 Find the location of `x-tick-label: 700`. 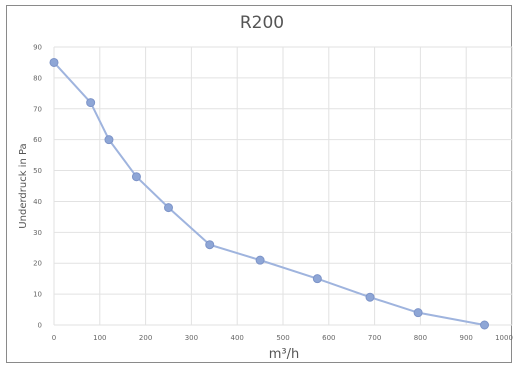

x-tick-label: 700 is located at coordinates (374, 338).